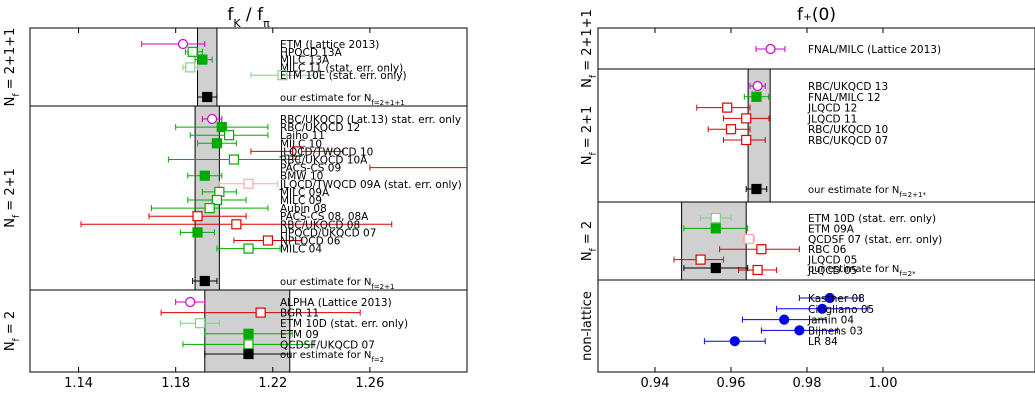 The width and height of the screenshot is (1035, 398). Describe the element at coordinates (260, 44) in the screenshot. I see `data-point: ETM (Lattice 2013)` at that location.